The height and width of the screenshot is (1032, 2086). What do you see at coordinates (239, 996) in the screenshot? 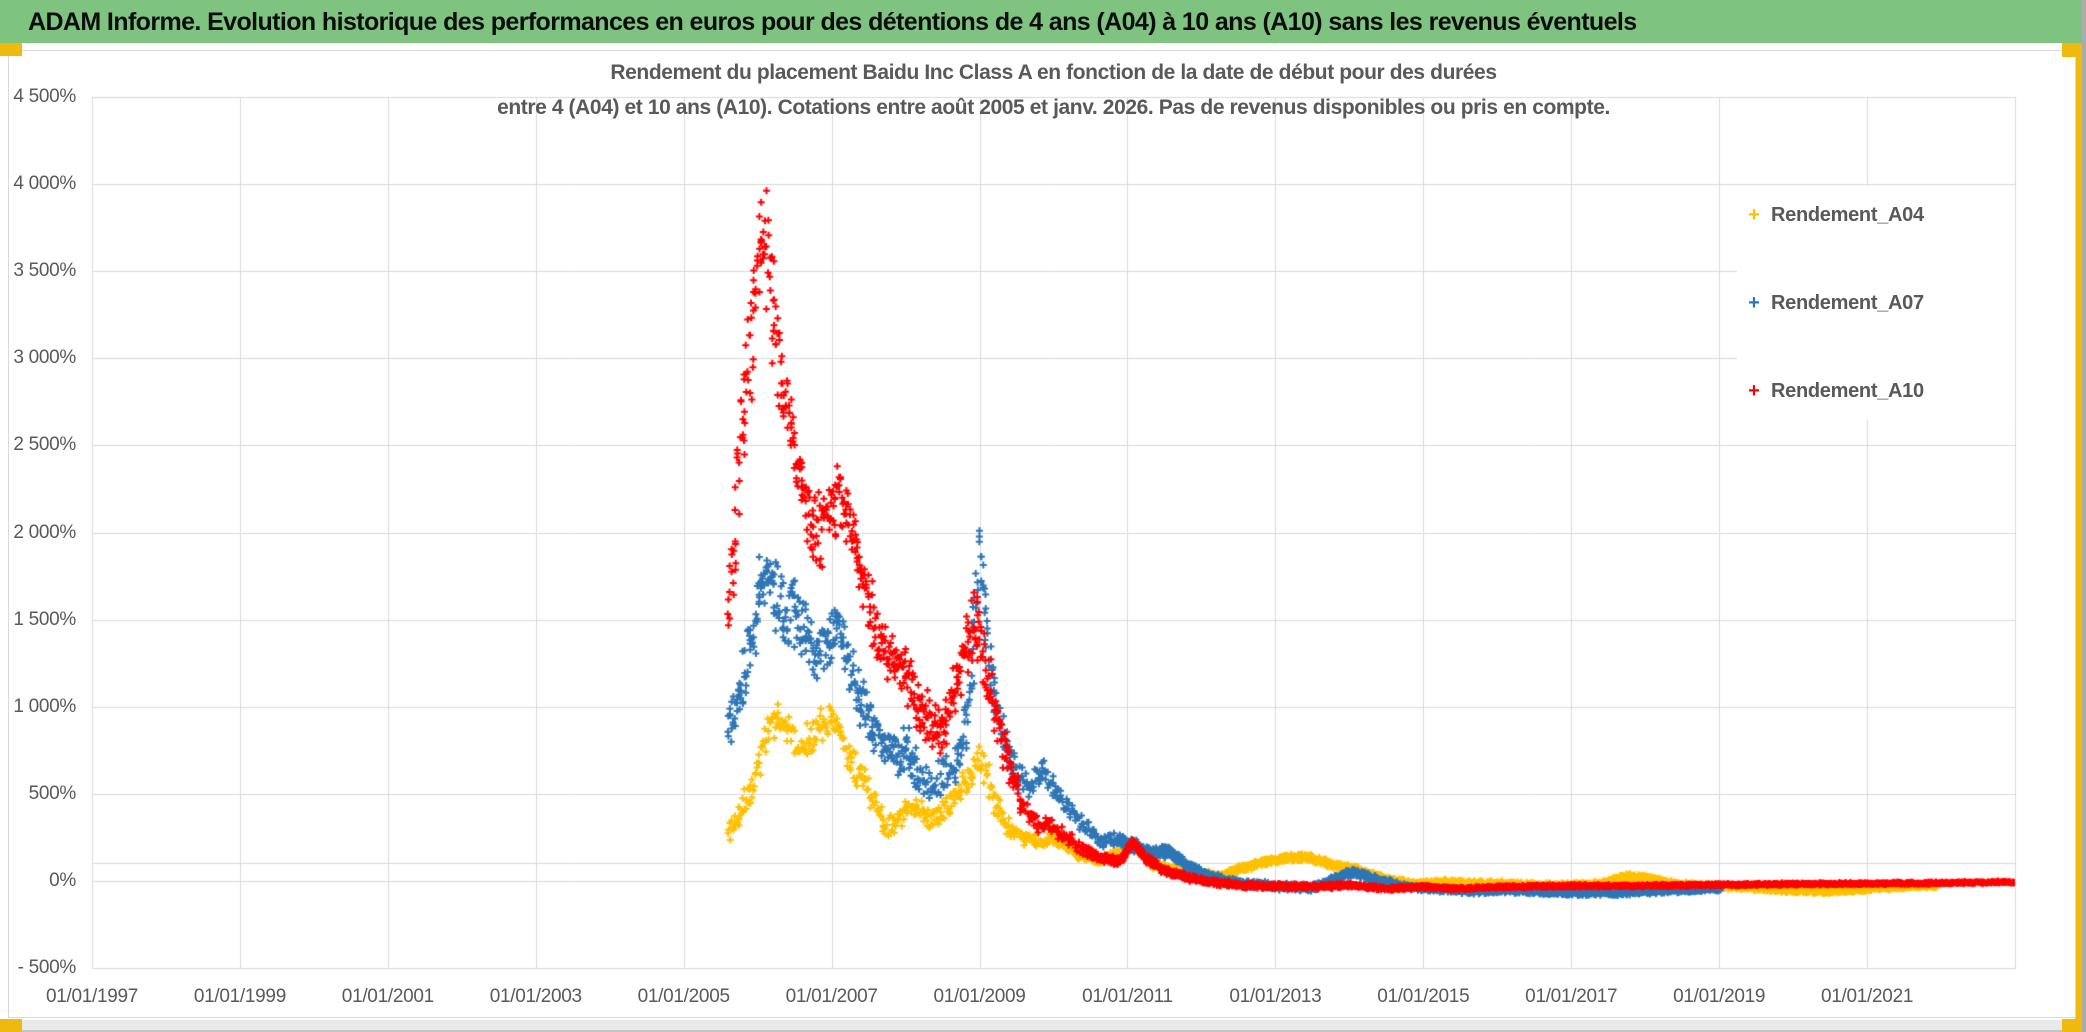
I see `x-axis-tick-label: 01/01/1999` at bounding box center [239, 996].